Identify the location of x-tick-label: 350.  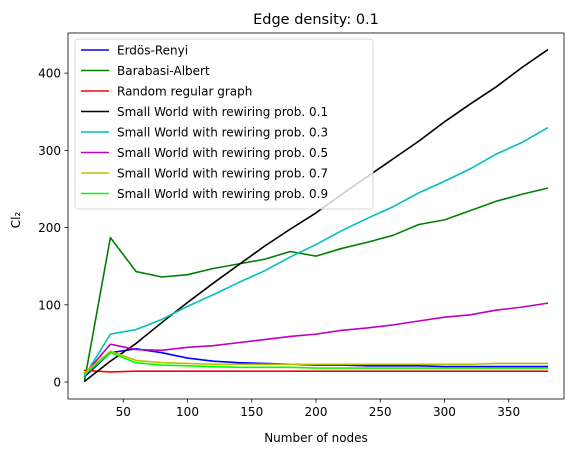
(508, 412).